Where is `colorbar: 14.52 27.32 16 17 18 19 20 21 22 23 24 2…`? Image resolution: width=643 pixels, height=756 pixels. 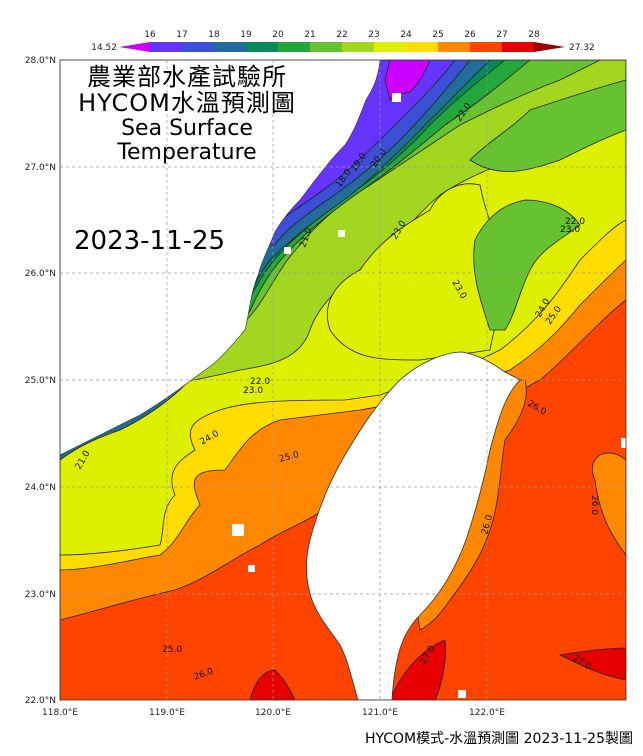
colorbar: 14.52 27.32 16 17 18 19 20 21 22 23 24 2… is located at coordinates (343, 41).